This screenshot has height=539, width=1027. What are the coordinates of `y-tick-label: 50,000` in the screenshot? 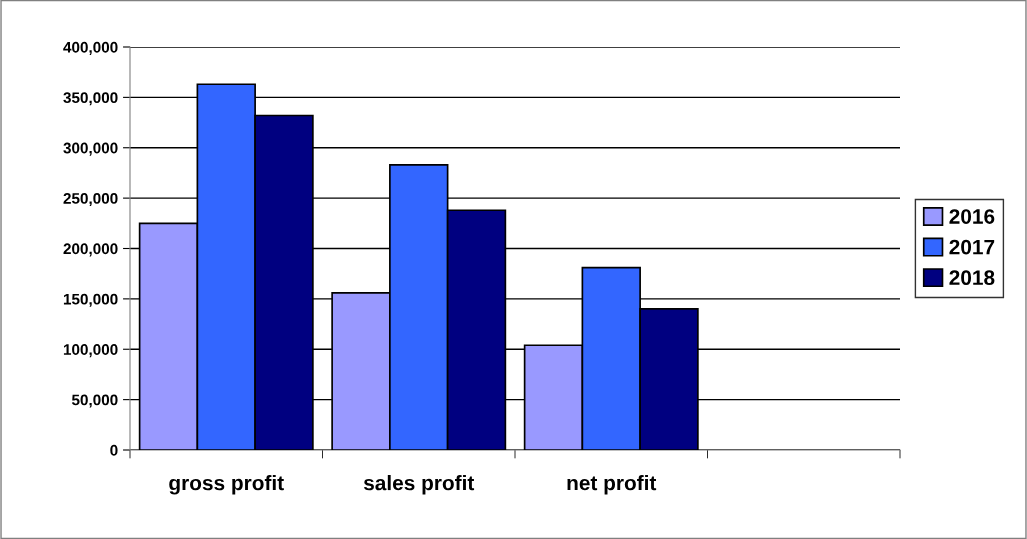 It's located at (94, 401).